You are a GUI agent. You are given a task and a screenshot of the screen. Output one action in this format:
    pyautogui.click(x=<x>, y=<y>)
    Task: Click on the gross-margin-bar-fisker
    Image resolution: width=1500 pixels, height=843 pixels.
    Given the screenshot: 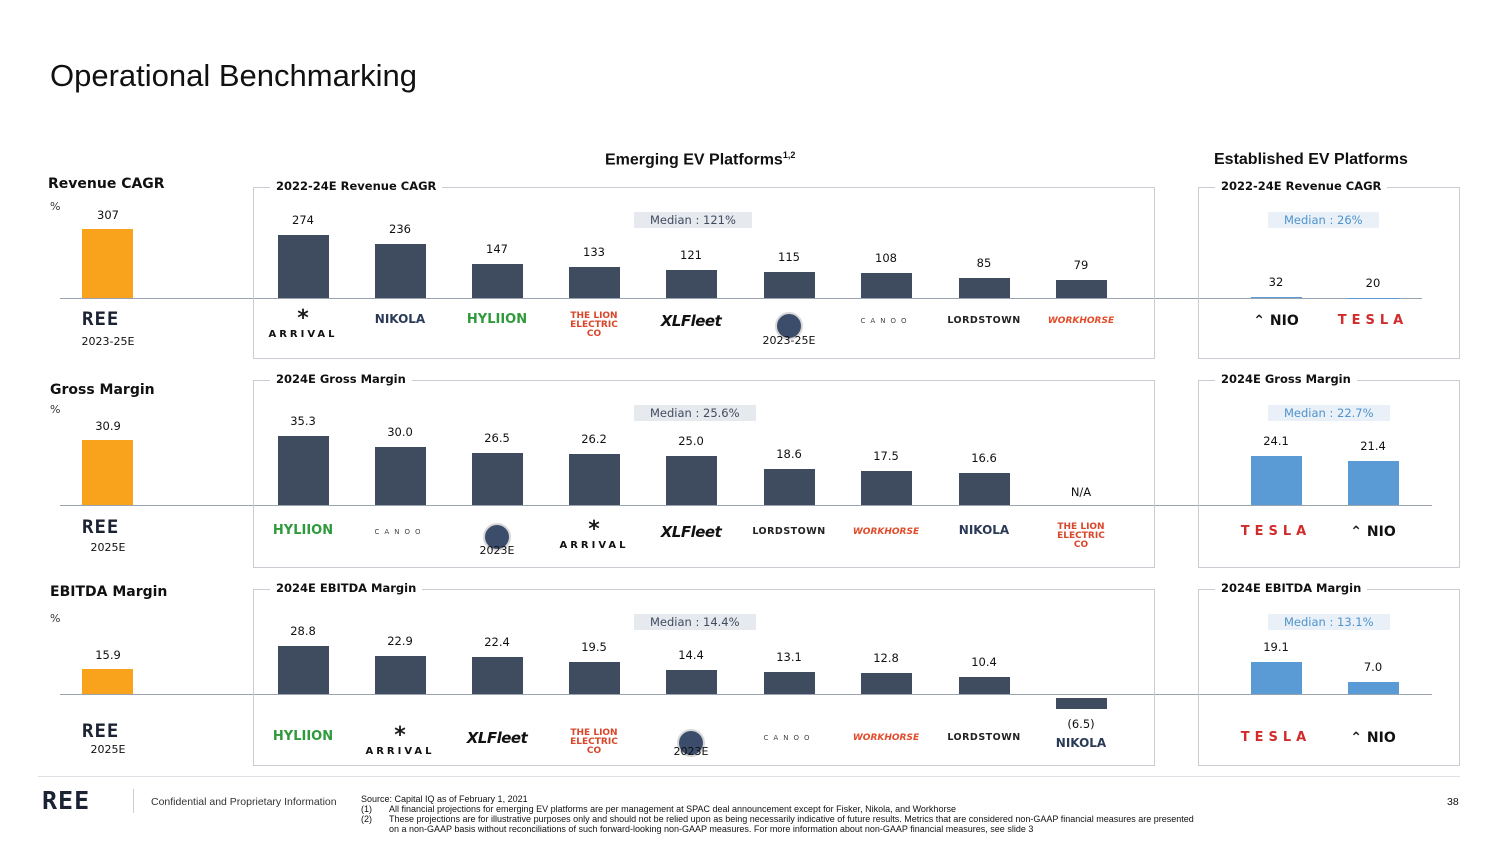 What is the action you would take?
    pyautogui.click(x=497, y=479)
    